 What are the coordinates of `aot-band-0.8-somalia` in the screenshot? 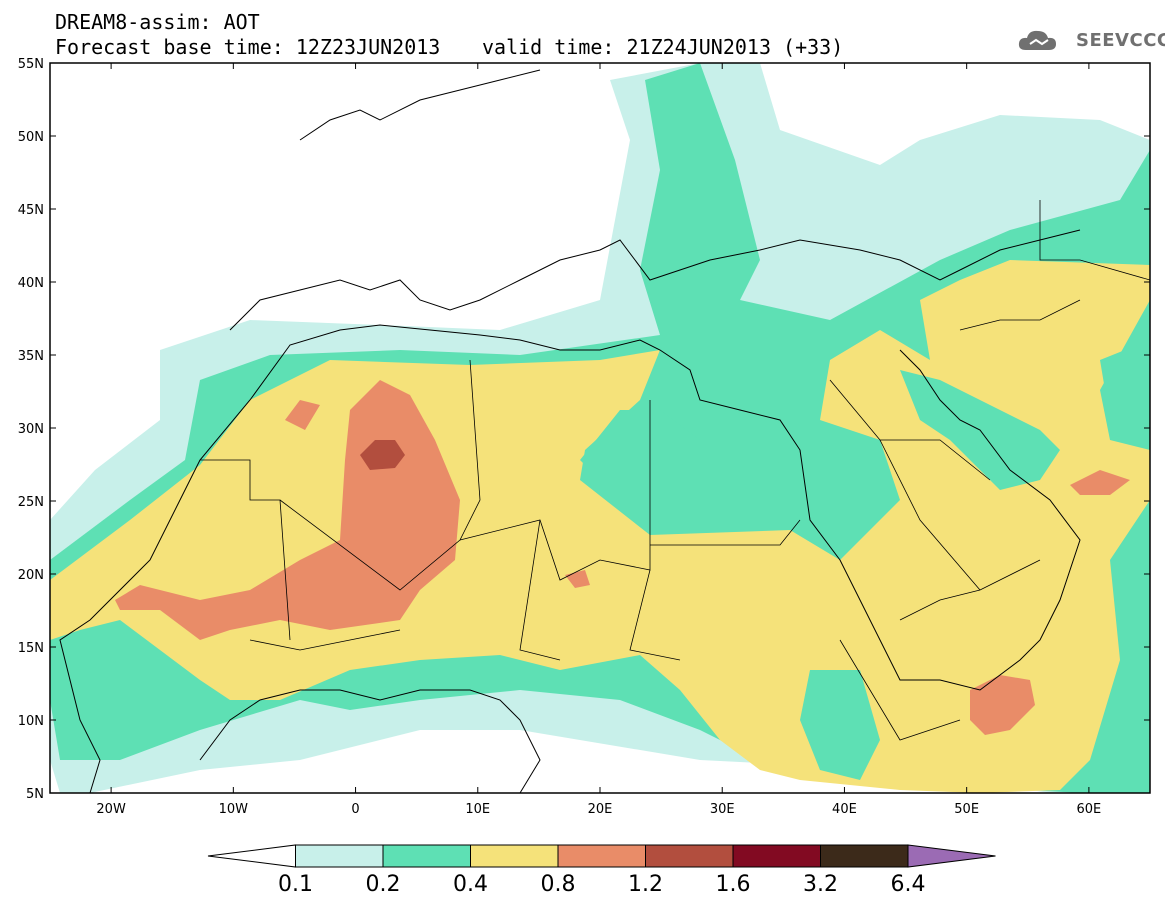 It's located at (1002, 705).